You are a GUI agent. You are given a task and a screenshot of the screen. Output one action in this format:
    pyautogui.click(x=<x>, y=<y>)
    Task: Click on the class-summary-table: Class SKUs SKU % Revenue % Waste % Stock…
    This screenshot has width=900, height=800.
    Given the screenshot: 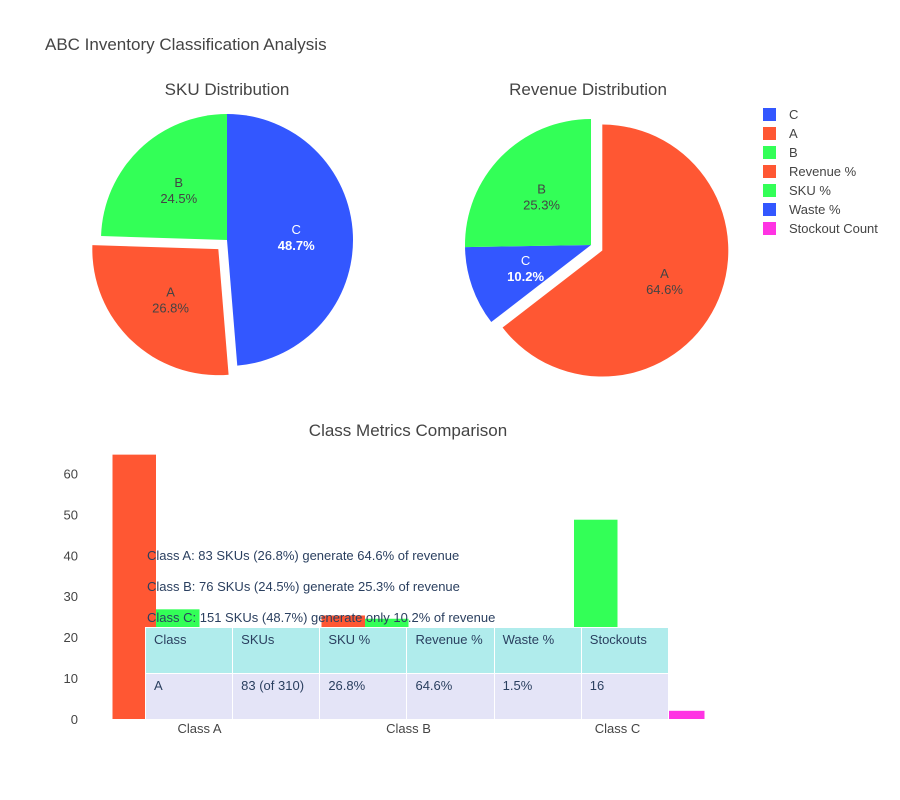 What is the action you would take?
    pyautogui.click(x=407, y=673)
    